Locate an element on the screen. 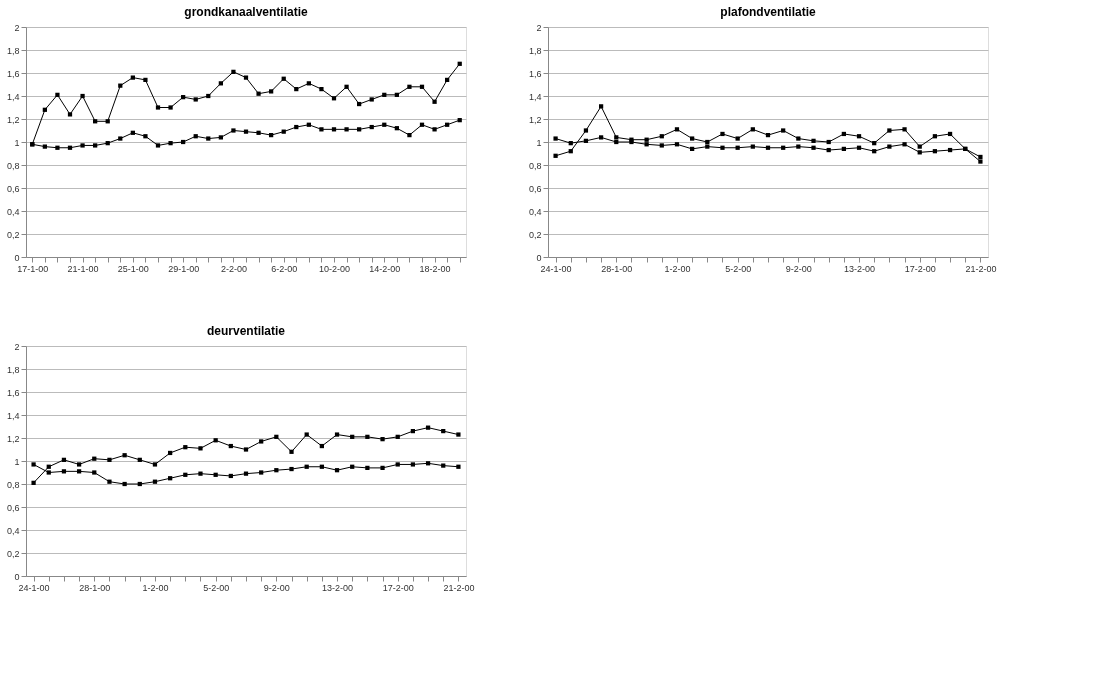 Image resolution: width=1120 pixels, height=688 pixels. x-tick-label: 17-1-00 is located at coordinates (33, 268).